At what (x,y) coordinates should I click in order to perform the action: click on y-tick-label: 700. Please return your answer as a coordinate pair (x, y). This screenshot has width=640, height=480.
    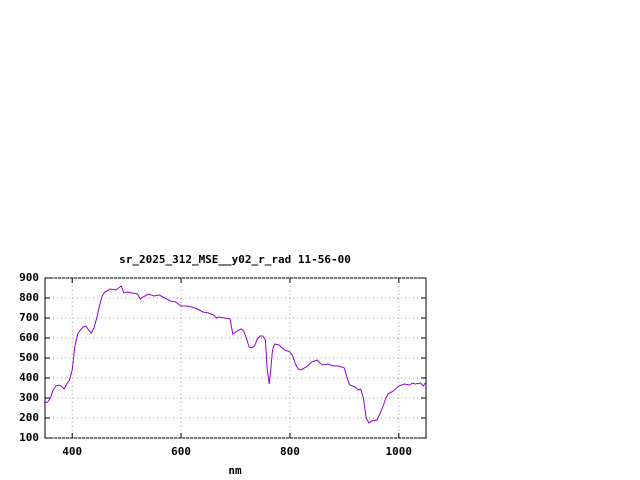
    Looking at the image, I should click on (29, 317).